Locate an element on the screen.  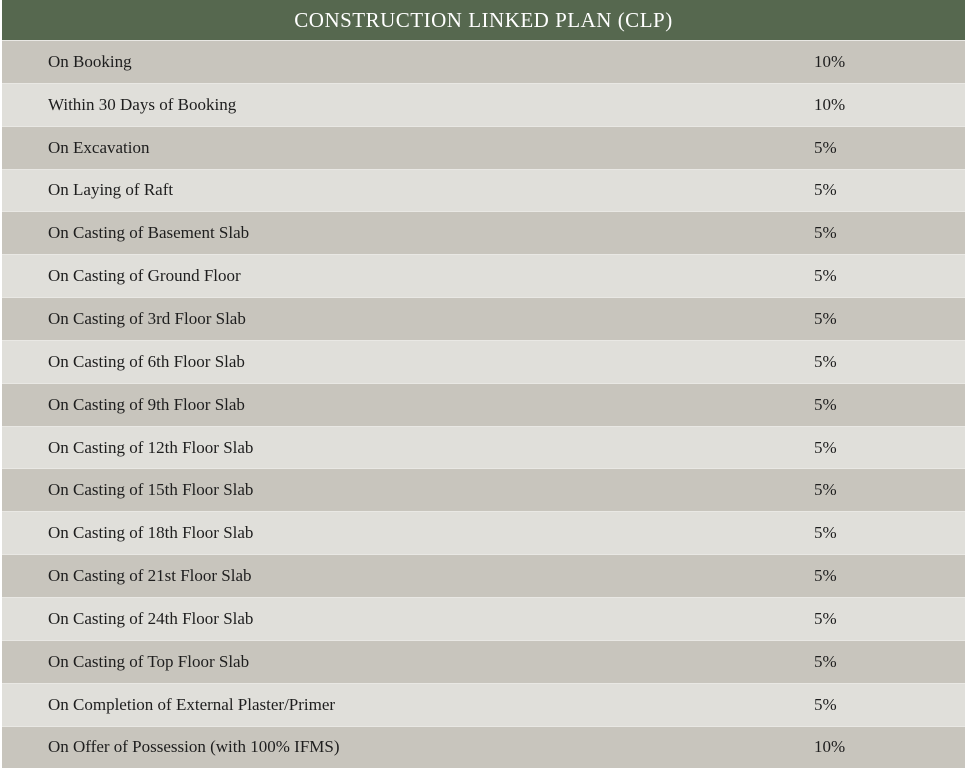
table-row: On Casting of Basement Slab 5% is located at coordinates (483, 233).